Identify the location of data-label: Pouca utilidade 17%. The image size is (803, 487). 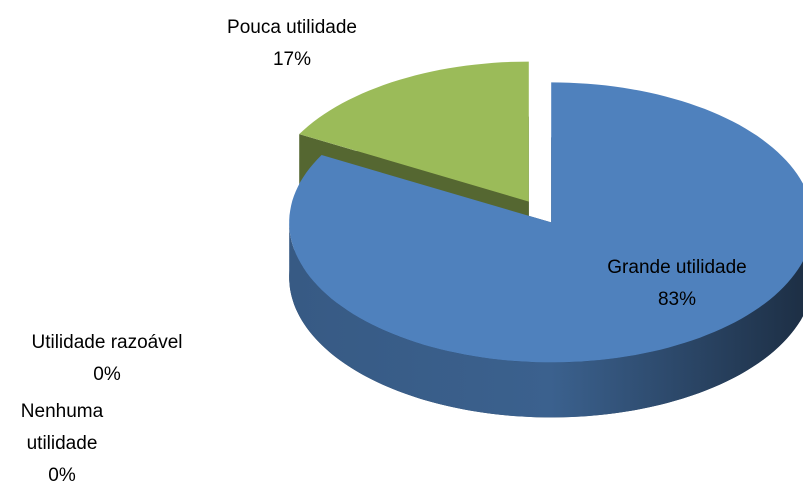
(292, 44).